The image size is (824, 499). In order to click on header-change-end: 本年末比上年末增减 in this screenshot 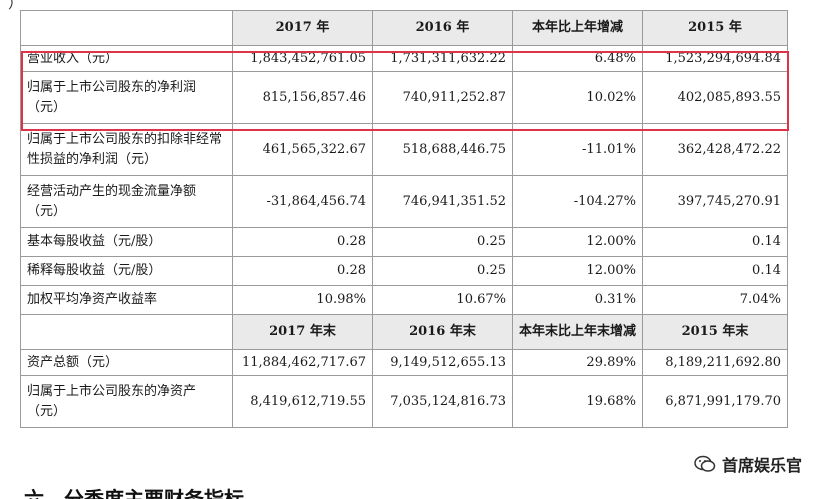, I will do `click(577, 332)`.